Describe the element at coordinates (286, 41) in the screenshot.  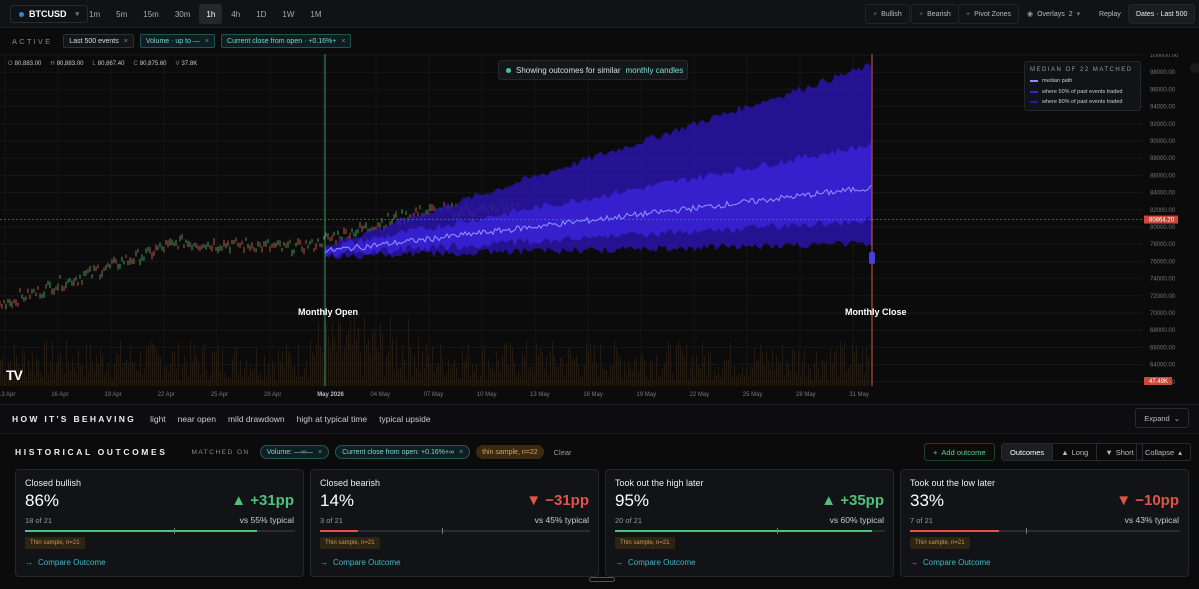
I see `filter-chip-close-from-open: Current close from open · +0.16%+ ×` at that location.